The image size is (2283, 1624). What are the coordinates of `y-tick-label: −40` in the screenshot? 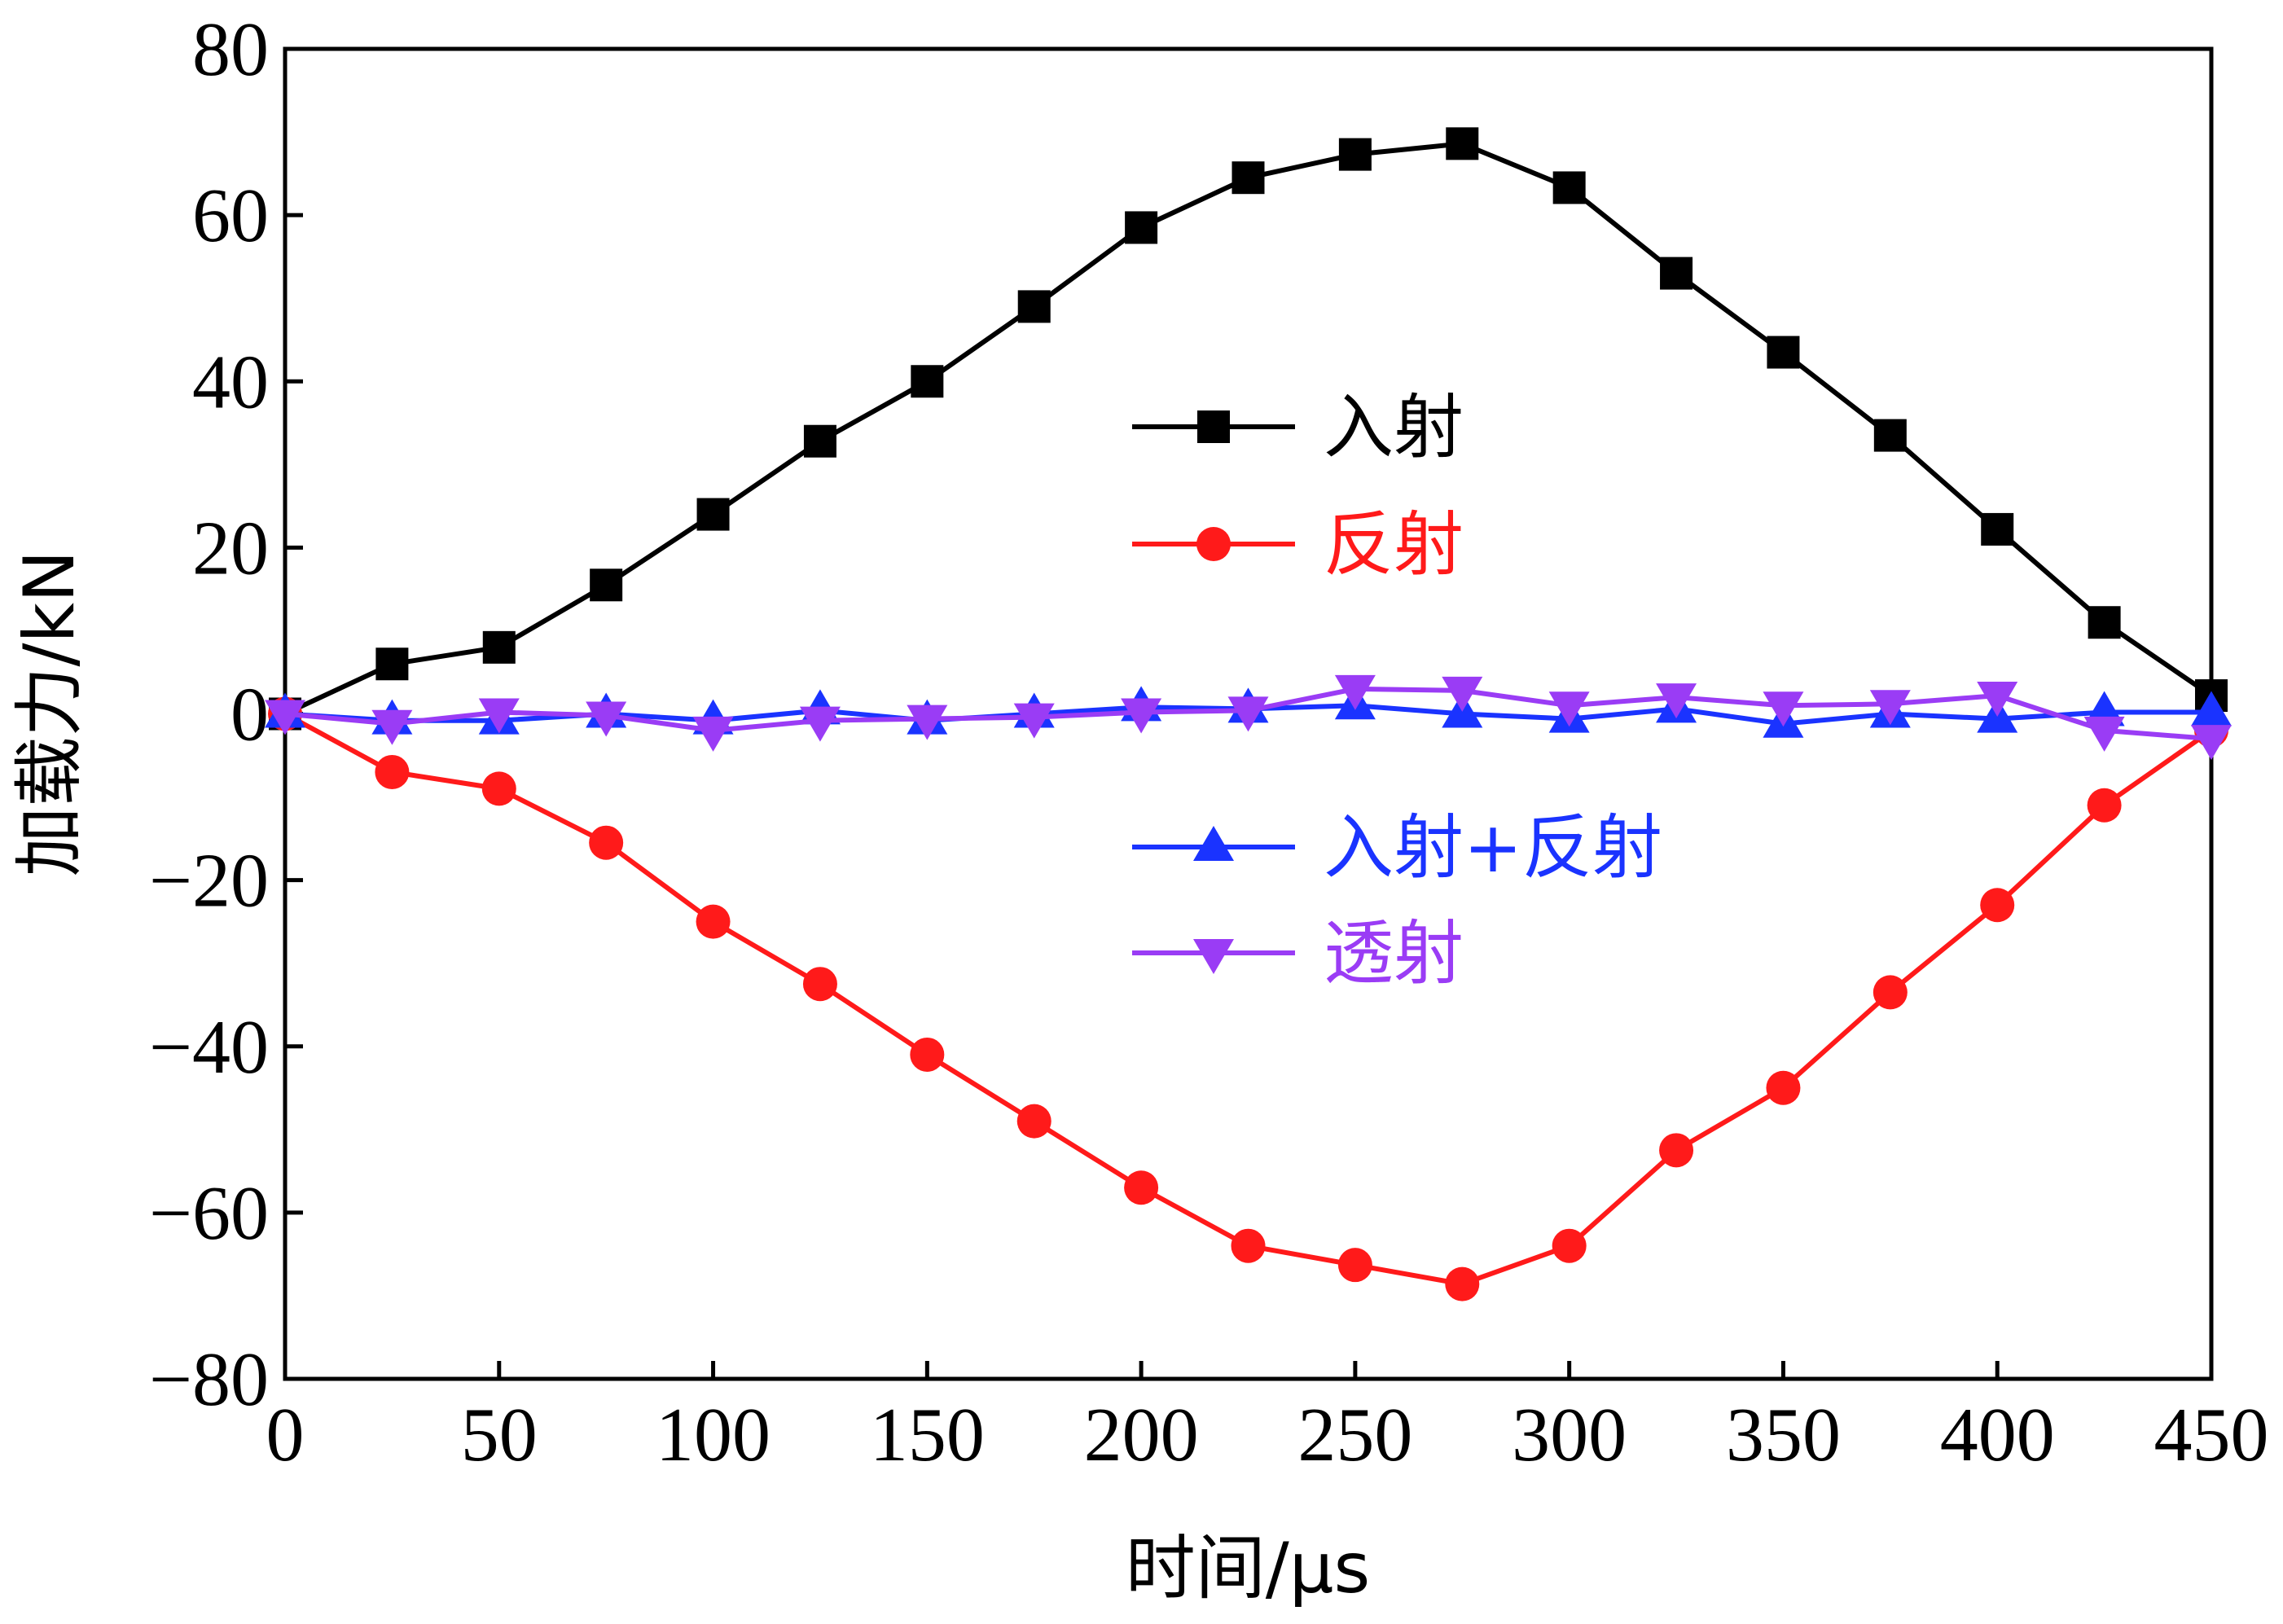 It's located at (209, 1047).